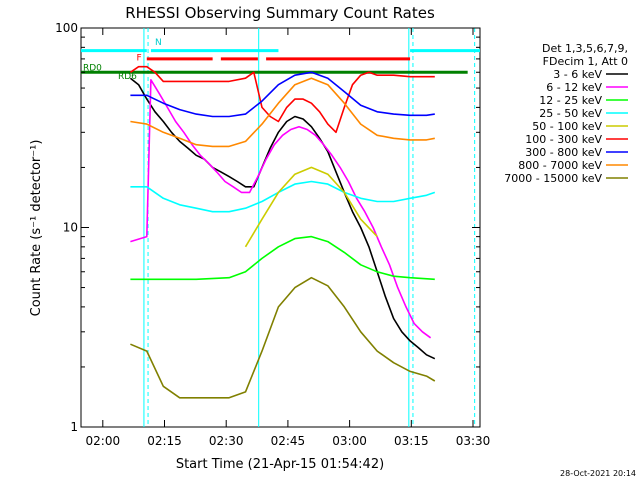 Image resolution: width=640 pixels, height=480 pixels. What do you see at coordinates (103, 441) in the screenshot?
I see `x-tick-label-0: 02:00` at bounding box center [103, 441].